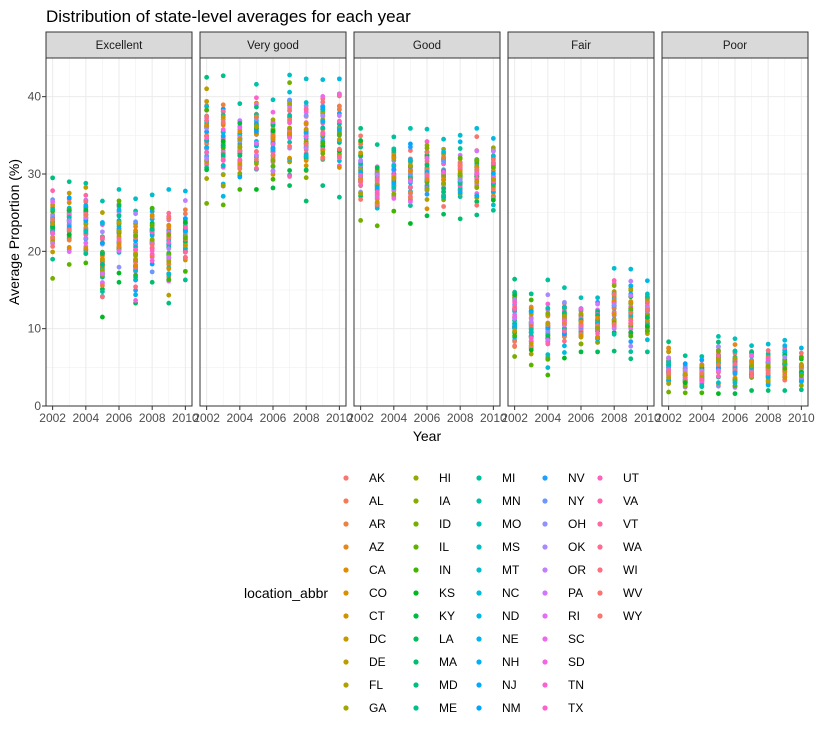  Describe the element at coordinates (735, 228) in the screenshot. I see `facet-panel-poor: Poor 2002 2004 2006 2008 2010` at that location.